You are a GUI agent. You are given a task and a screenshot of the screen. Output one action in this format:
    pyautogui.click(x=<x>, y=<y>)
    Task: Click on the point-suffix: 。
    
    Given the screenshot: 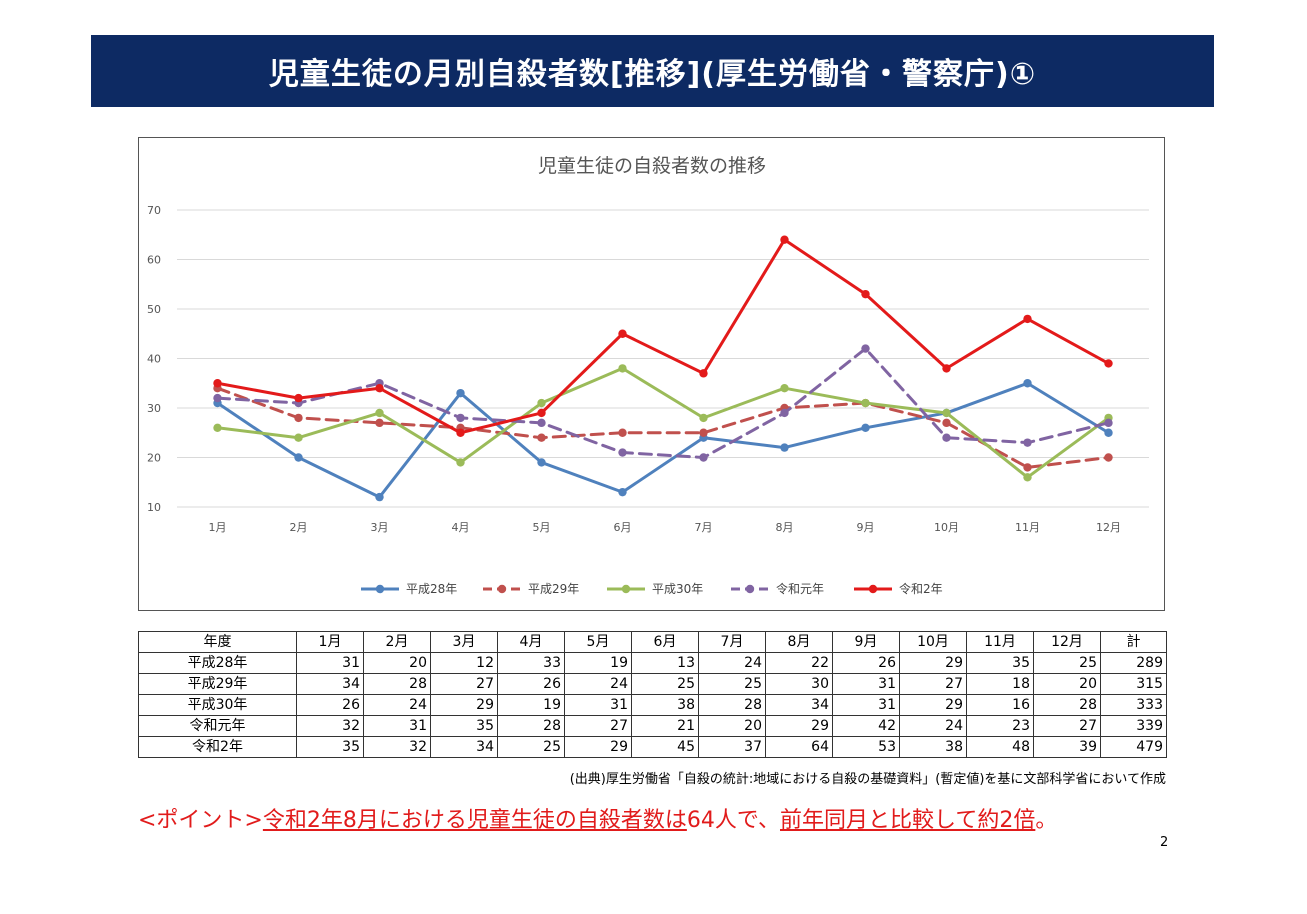 What is the action you would take?
    pyautogui.click(x=1046, y=820)
    